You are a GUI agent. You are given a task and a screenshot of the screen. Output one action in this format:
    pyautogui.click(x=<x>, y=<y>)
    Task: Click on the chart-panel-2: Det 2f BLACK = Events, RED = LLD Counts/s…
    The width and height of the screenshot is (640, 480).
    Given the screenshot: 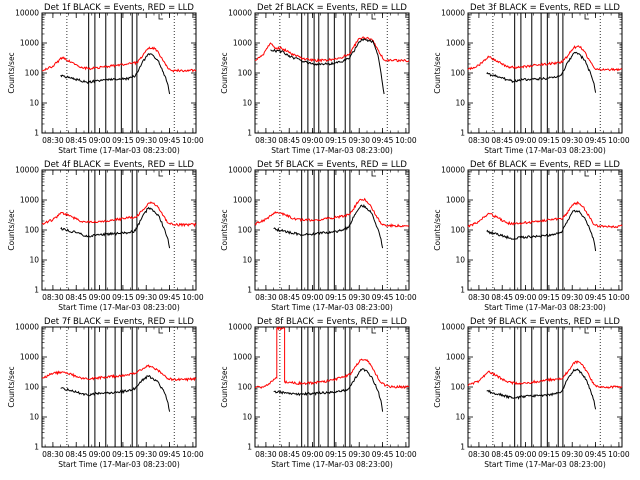 What is the action you would take?
    pyautogui.click(x=318, y=79)
    